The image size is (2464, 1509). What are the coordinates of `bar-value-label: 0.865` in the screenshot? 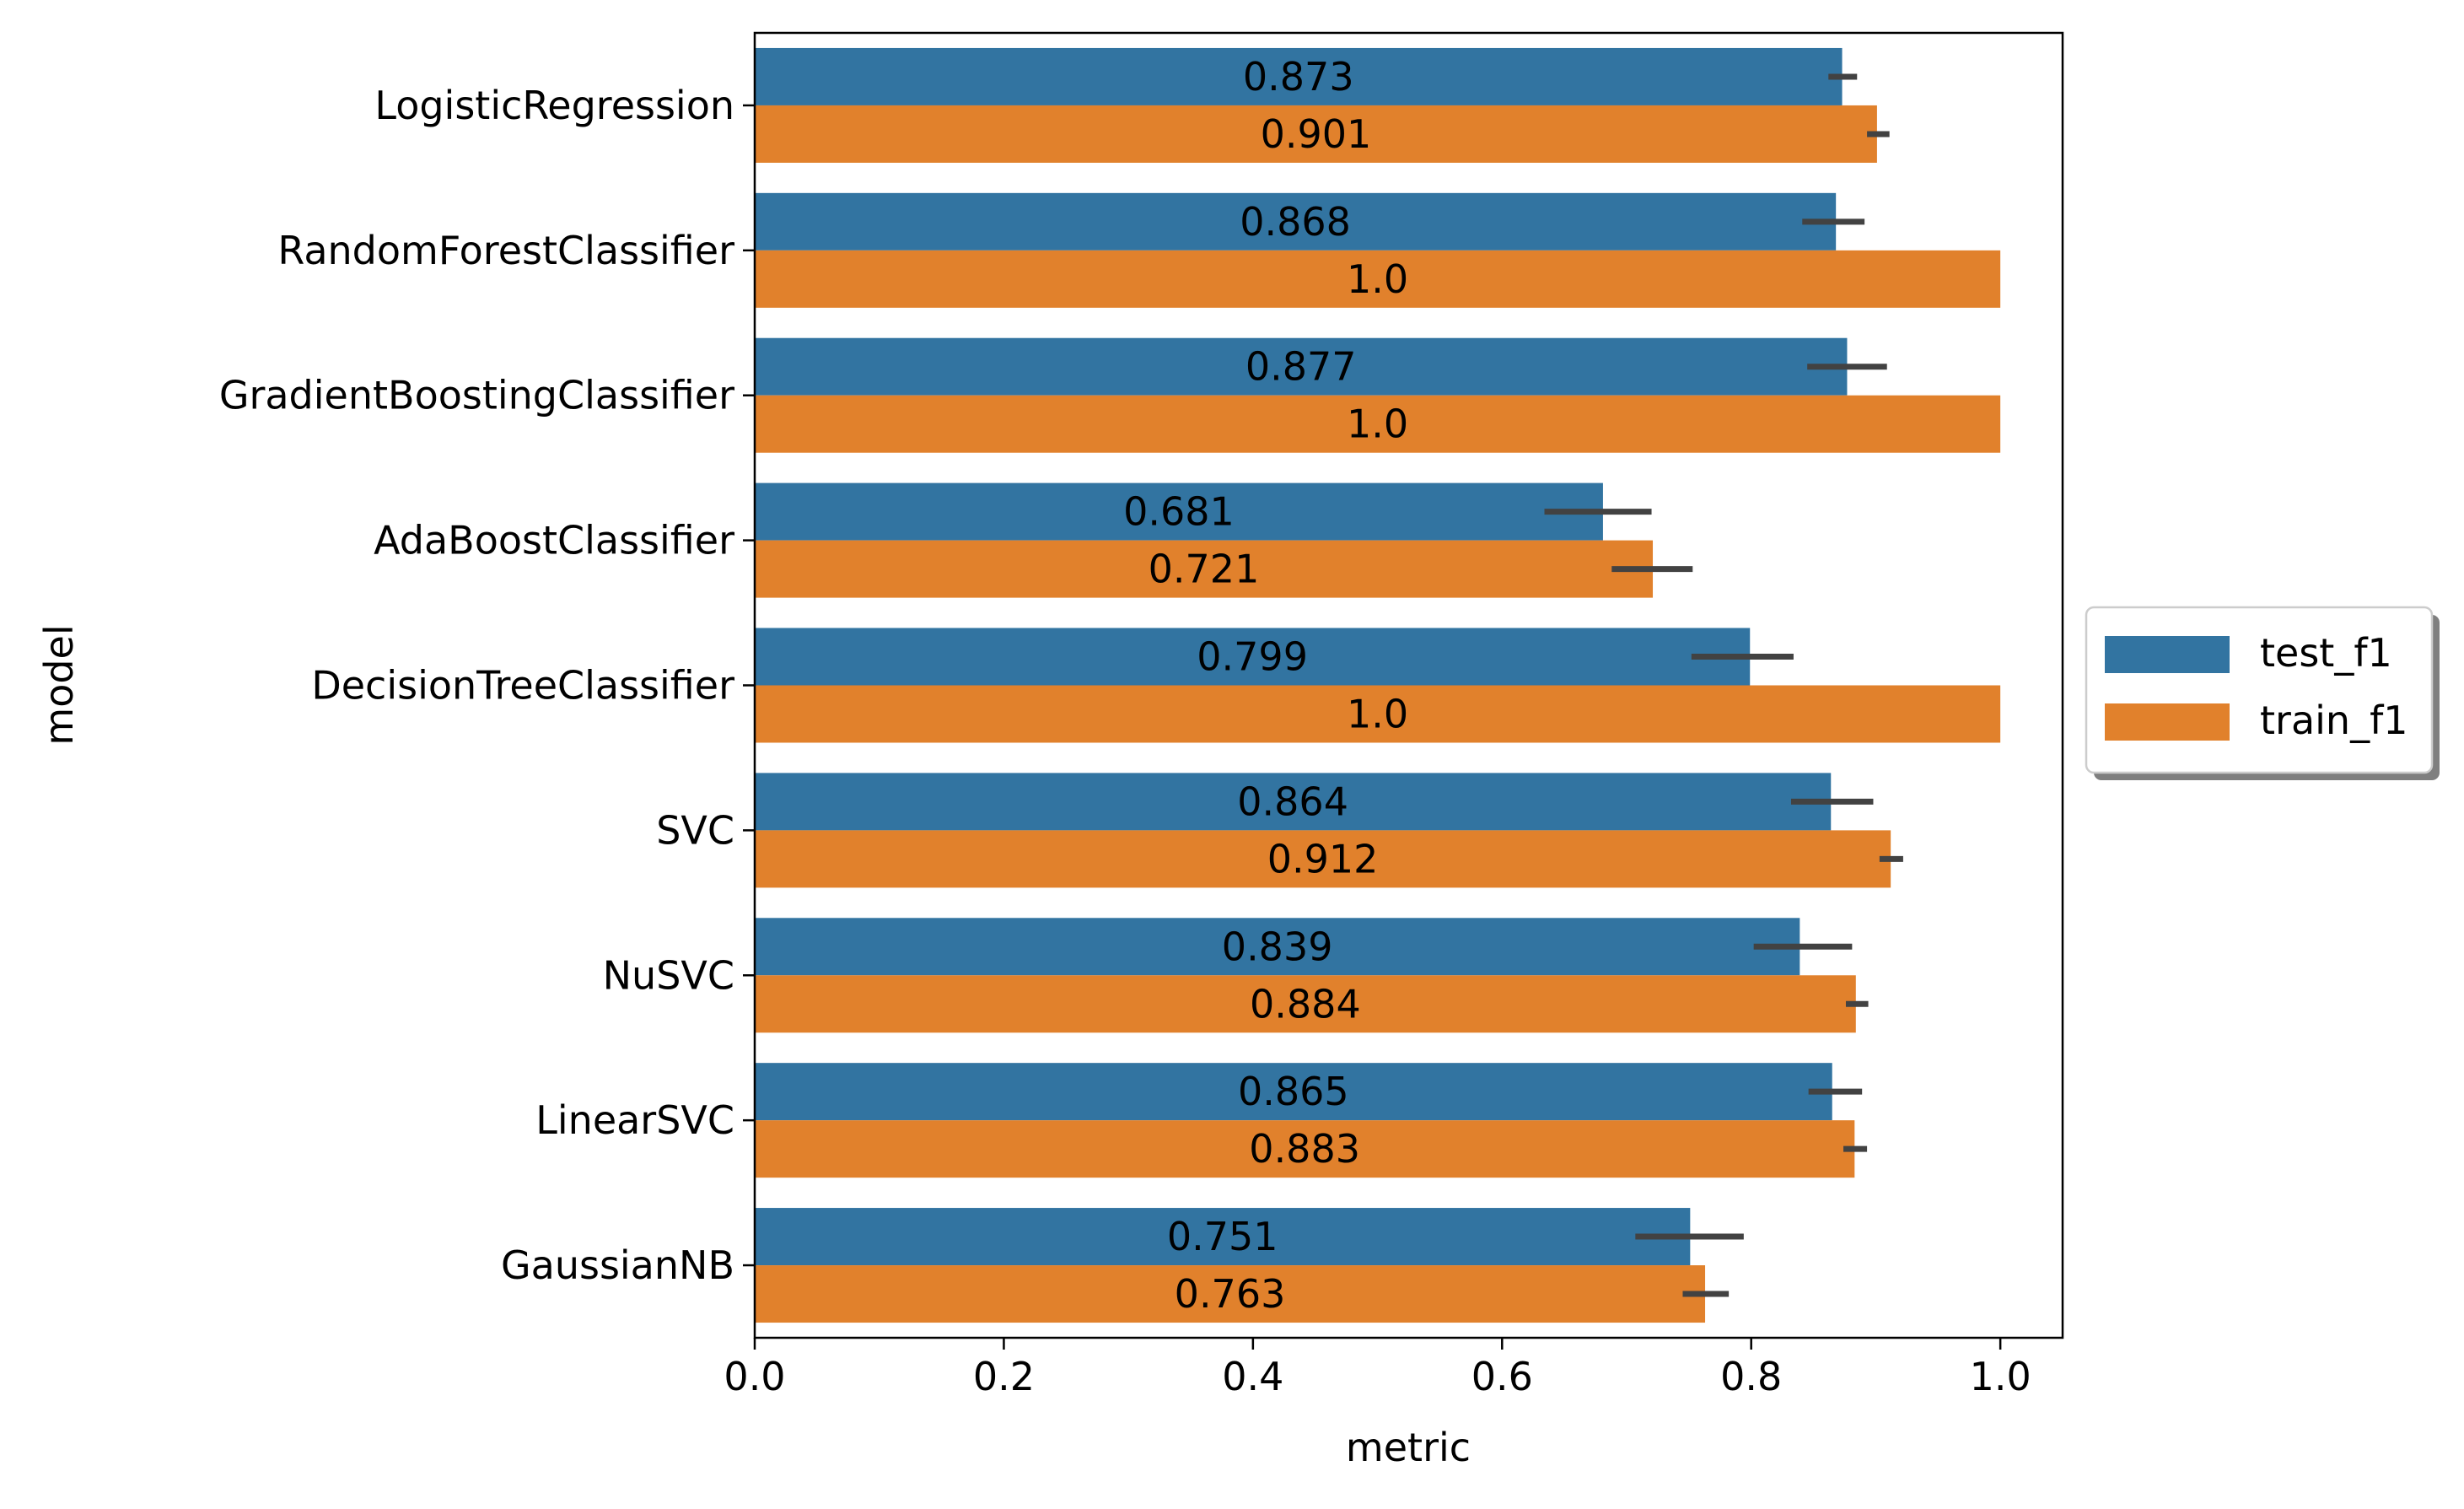 It's located at (1293, 1091).